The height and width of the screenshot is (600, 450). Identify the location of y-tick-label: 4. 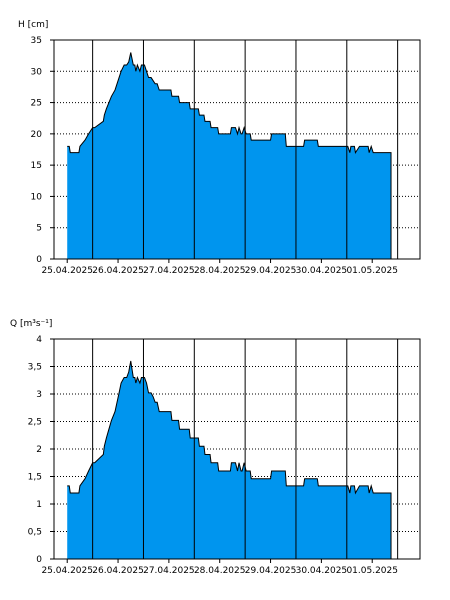
(39, 340).